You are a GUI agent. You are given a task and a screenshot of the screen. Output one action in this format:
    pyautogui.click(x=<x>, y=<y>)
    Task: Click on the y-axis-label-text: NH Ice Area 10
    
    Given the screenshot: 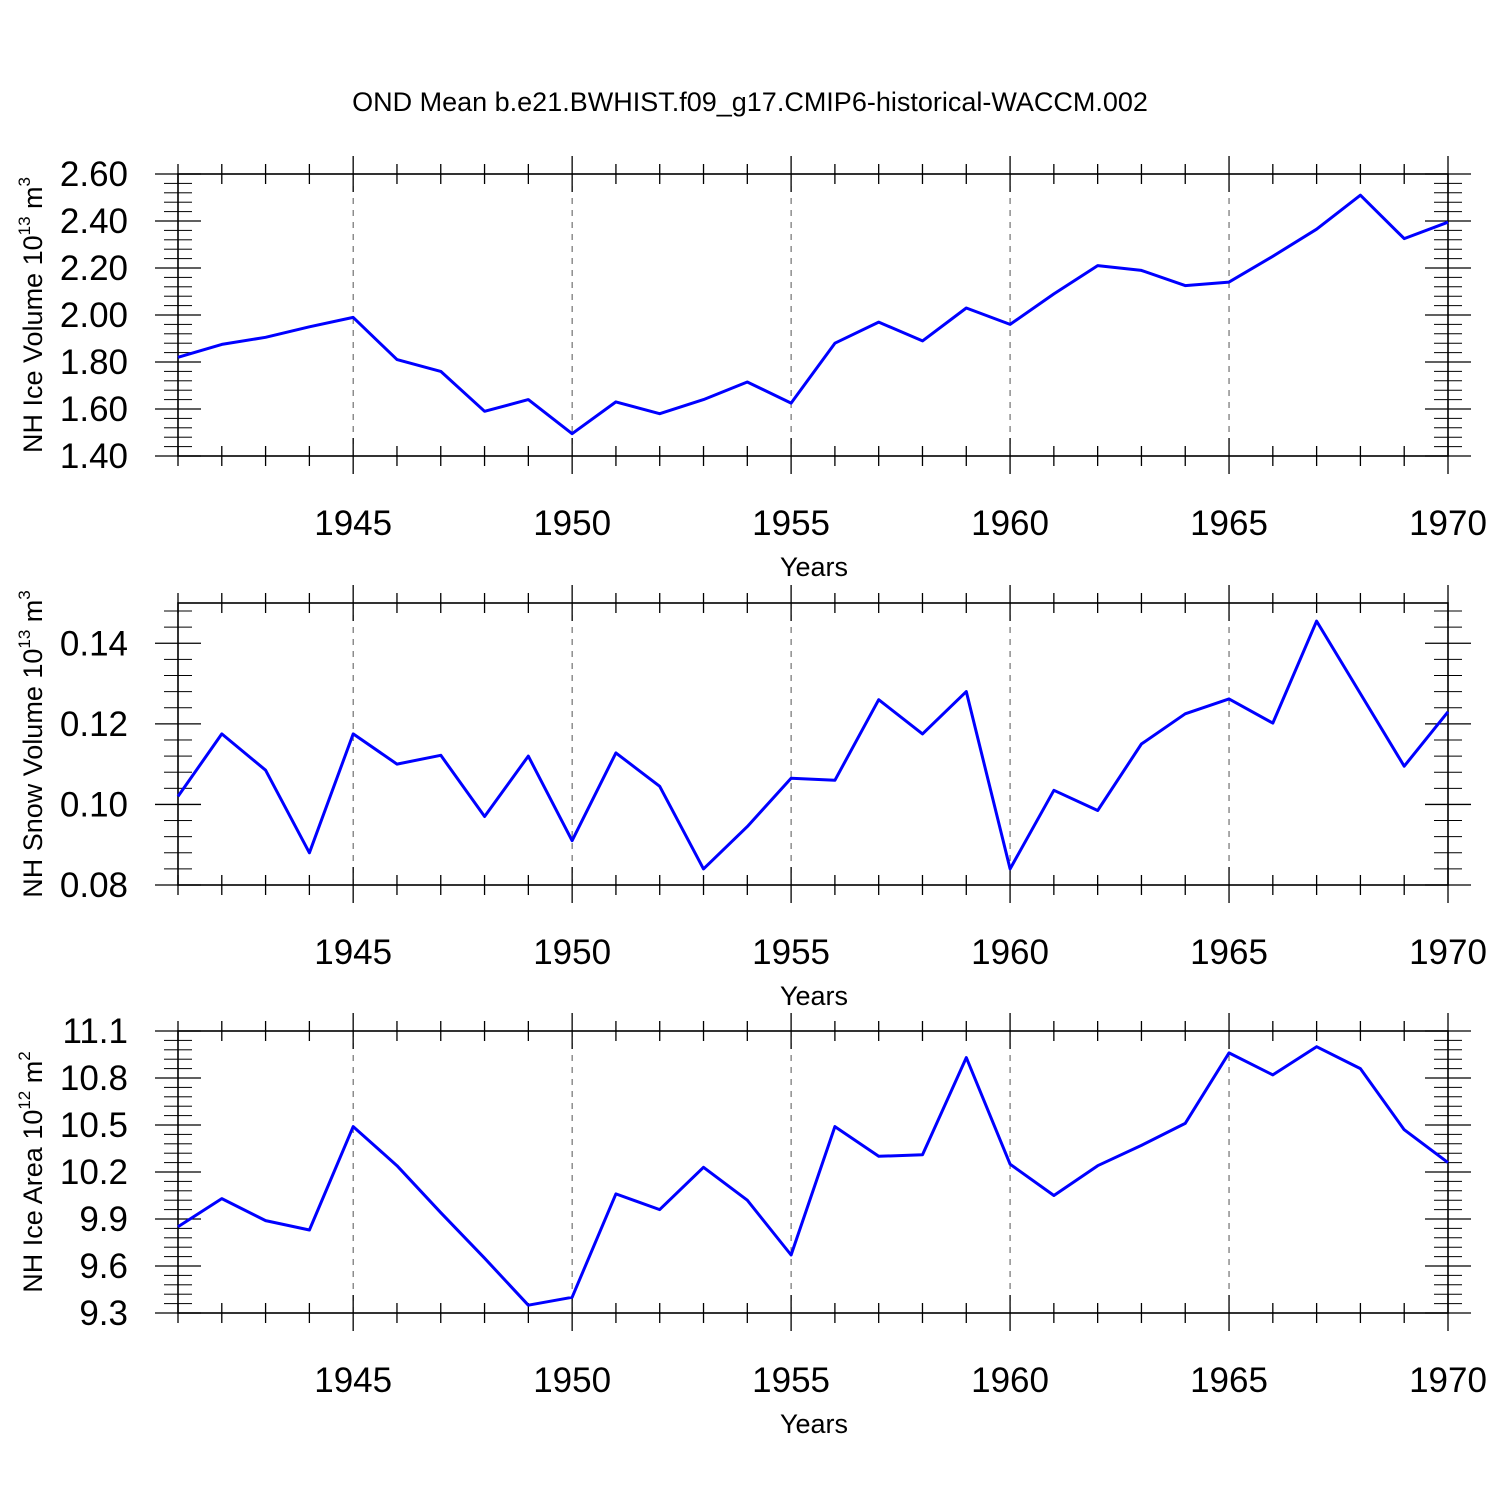 What is the action you would take?
    pyautogui.click(x=33, y=1201)
    